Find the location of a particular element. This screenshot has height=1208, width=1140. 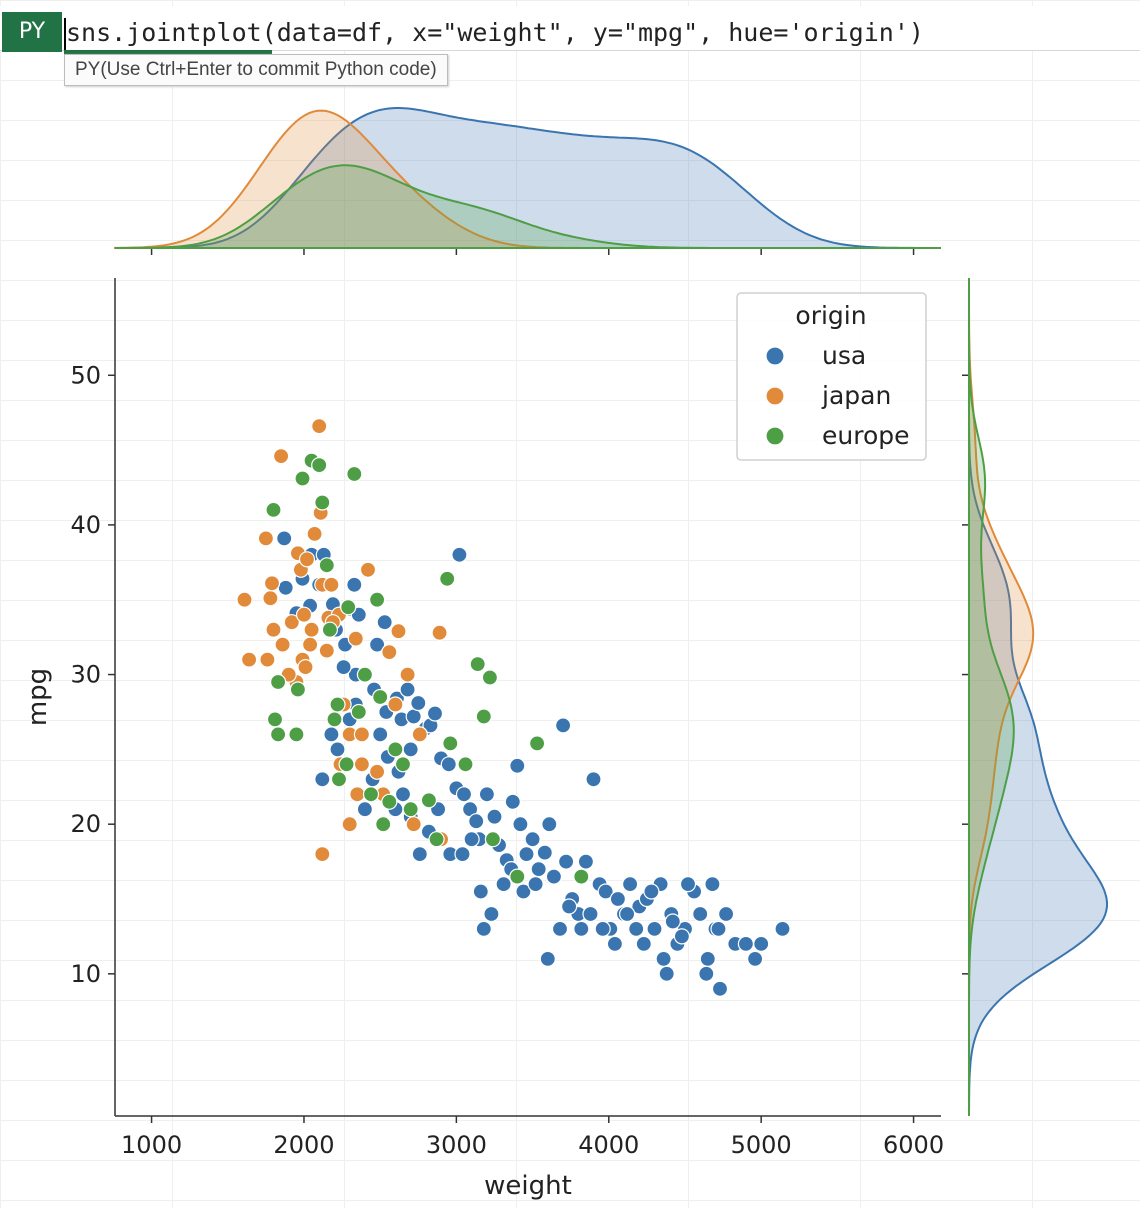

x-tick-label: 2000 is located at coordinates (303, 1145).